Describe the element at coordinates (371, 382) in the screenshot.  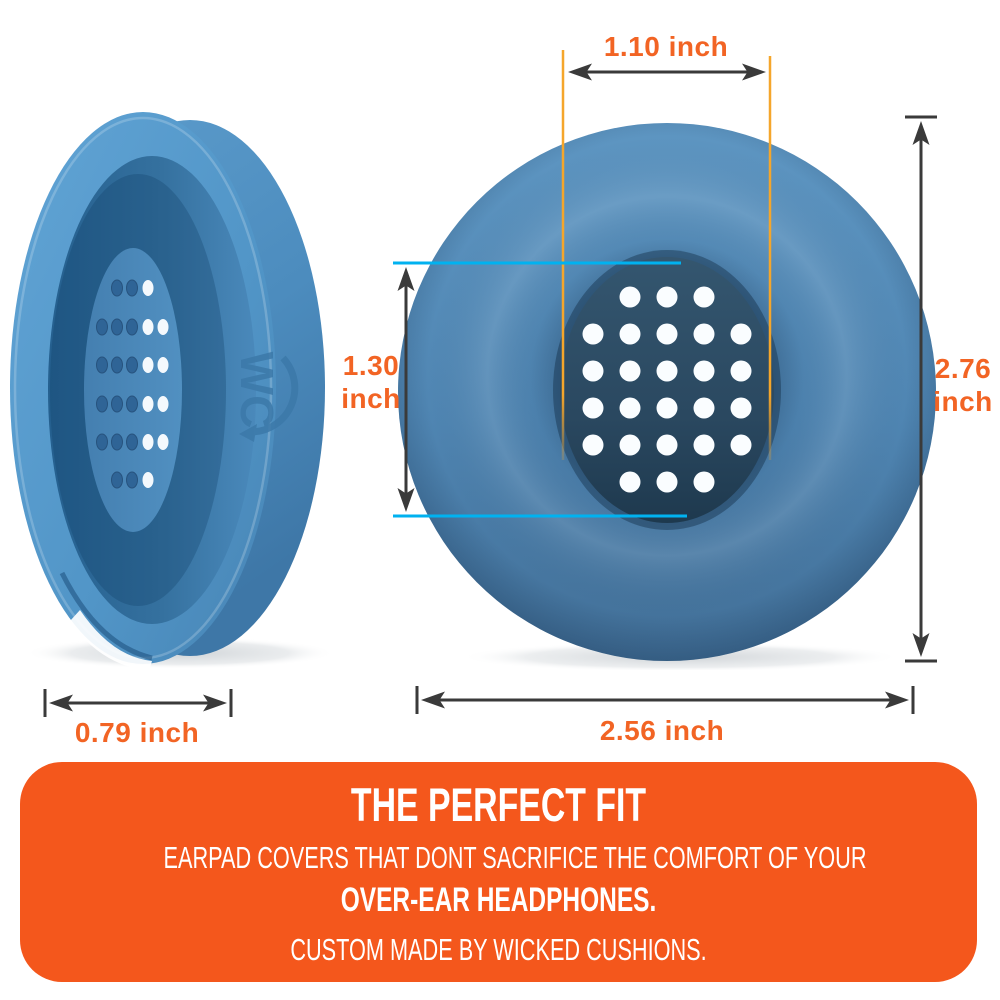
I see `label-inner-height: 1.30 inch` at that location.